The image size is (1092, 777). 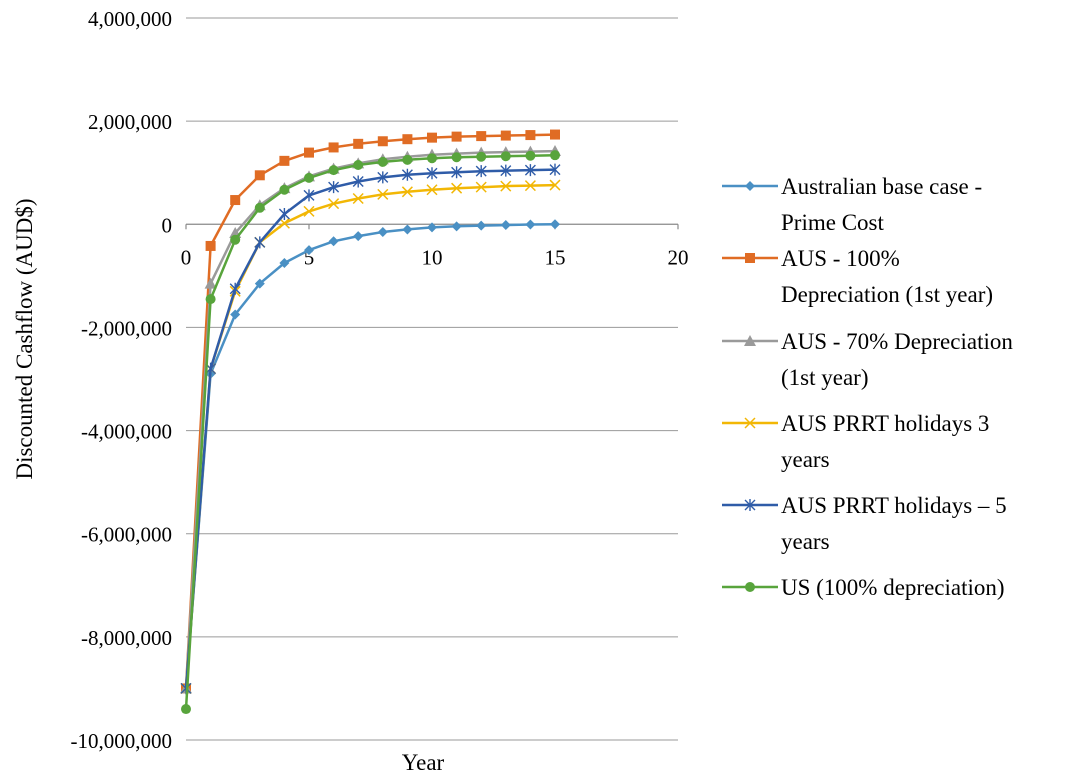 I want to click on legend-label: US (100% depreciation), so click(x=893, y=587).